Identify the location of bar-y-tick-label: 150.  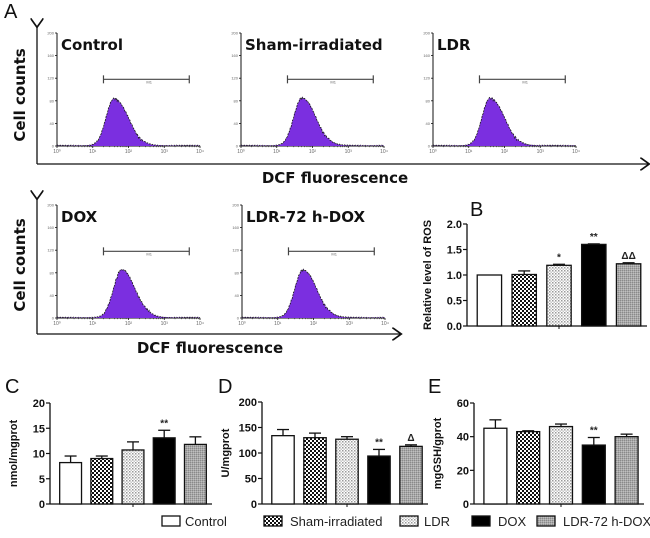
(248, 429).